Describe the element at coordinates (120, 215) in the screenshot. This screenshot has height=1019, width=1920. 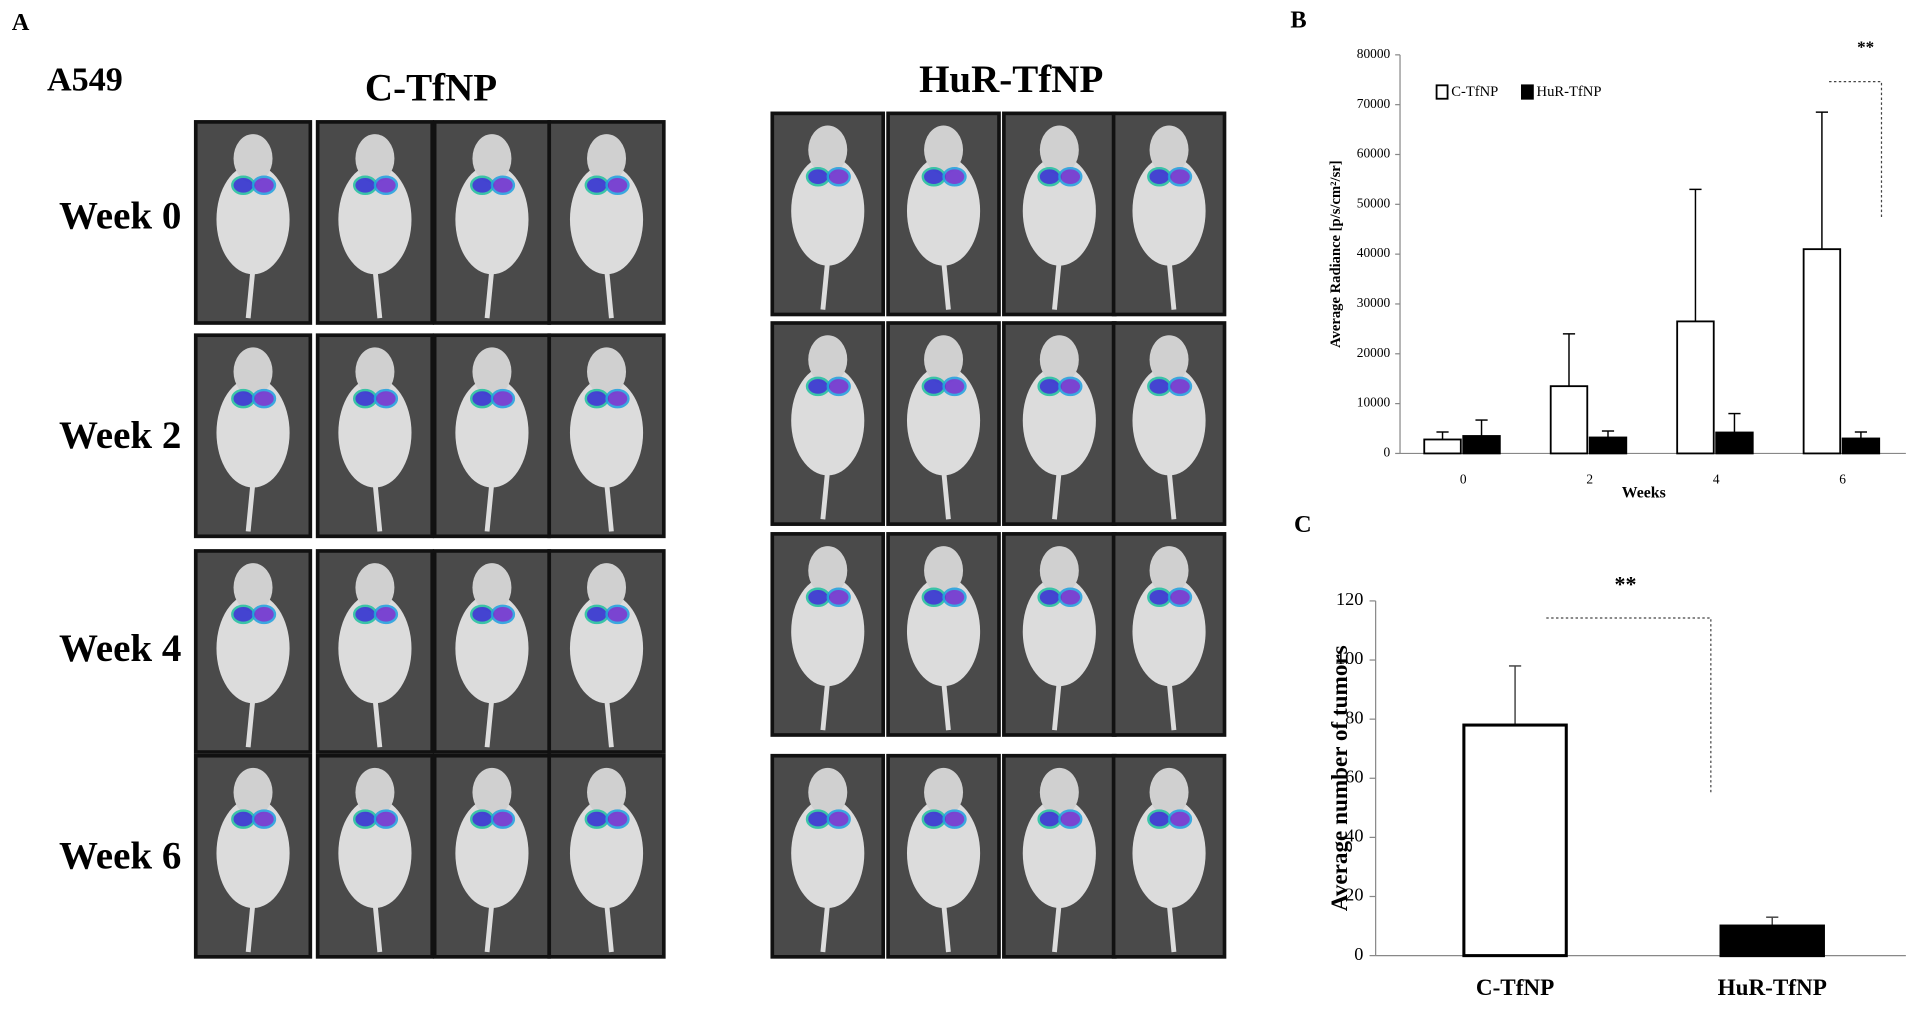
I see `row-label: Week 0` at that location.